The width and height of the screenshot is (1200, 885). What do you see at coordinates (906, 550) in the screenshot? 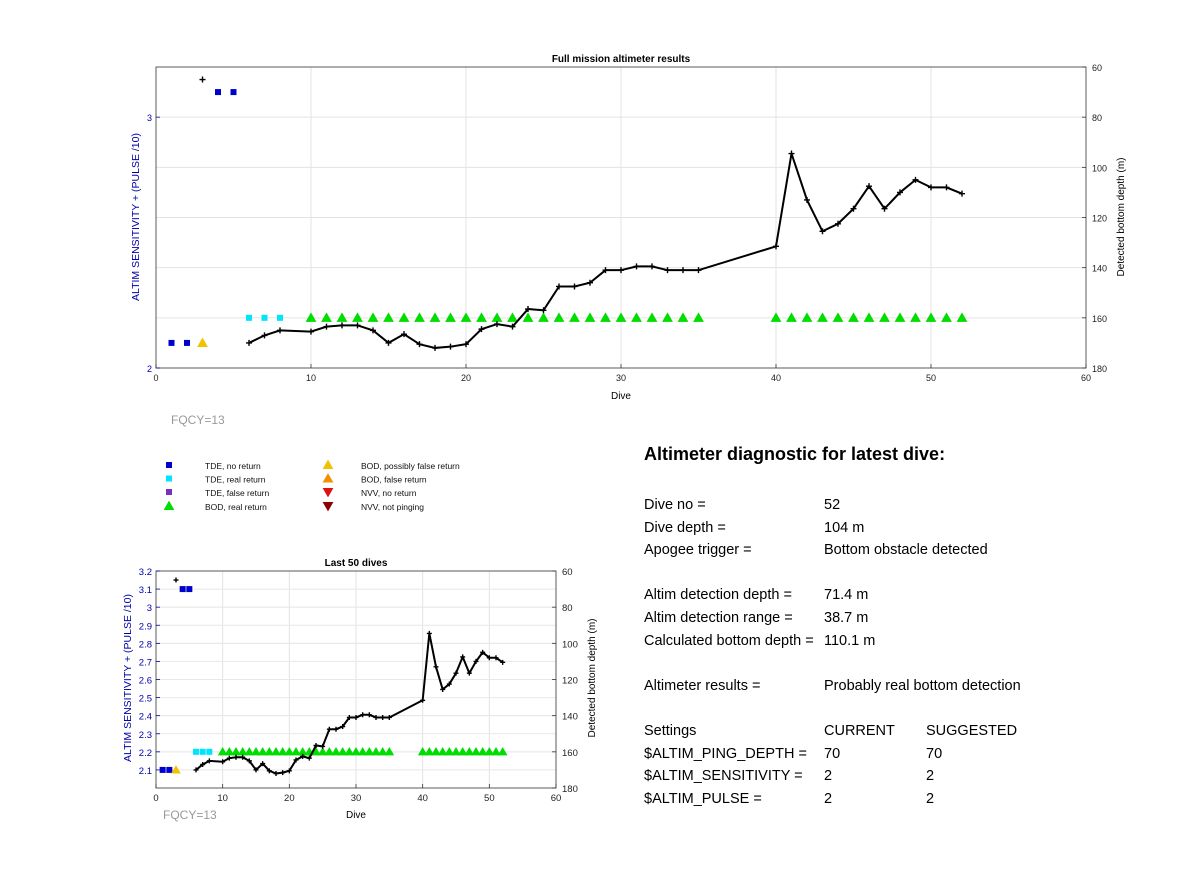
I see `diag-value: Bottom obstacle detected` at bounding box center [906, 550].